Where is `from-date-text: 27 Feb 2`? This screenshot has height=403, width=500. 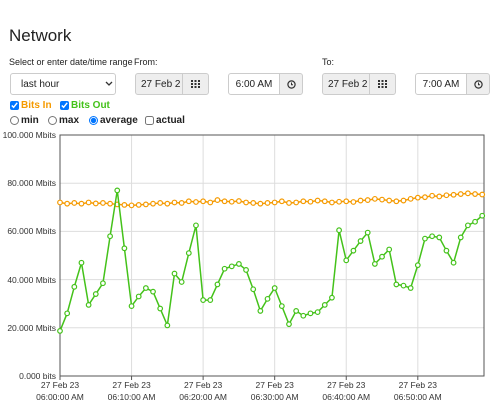
from-date-text: 27 Feb 2 is located at coordinates (161, 84).